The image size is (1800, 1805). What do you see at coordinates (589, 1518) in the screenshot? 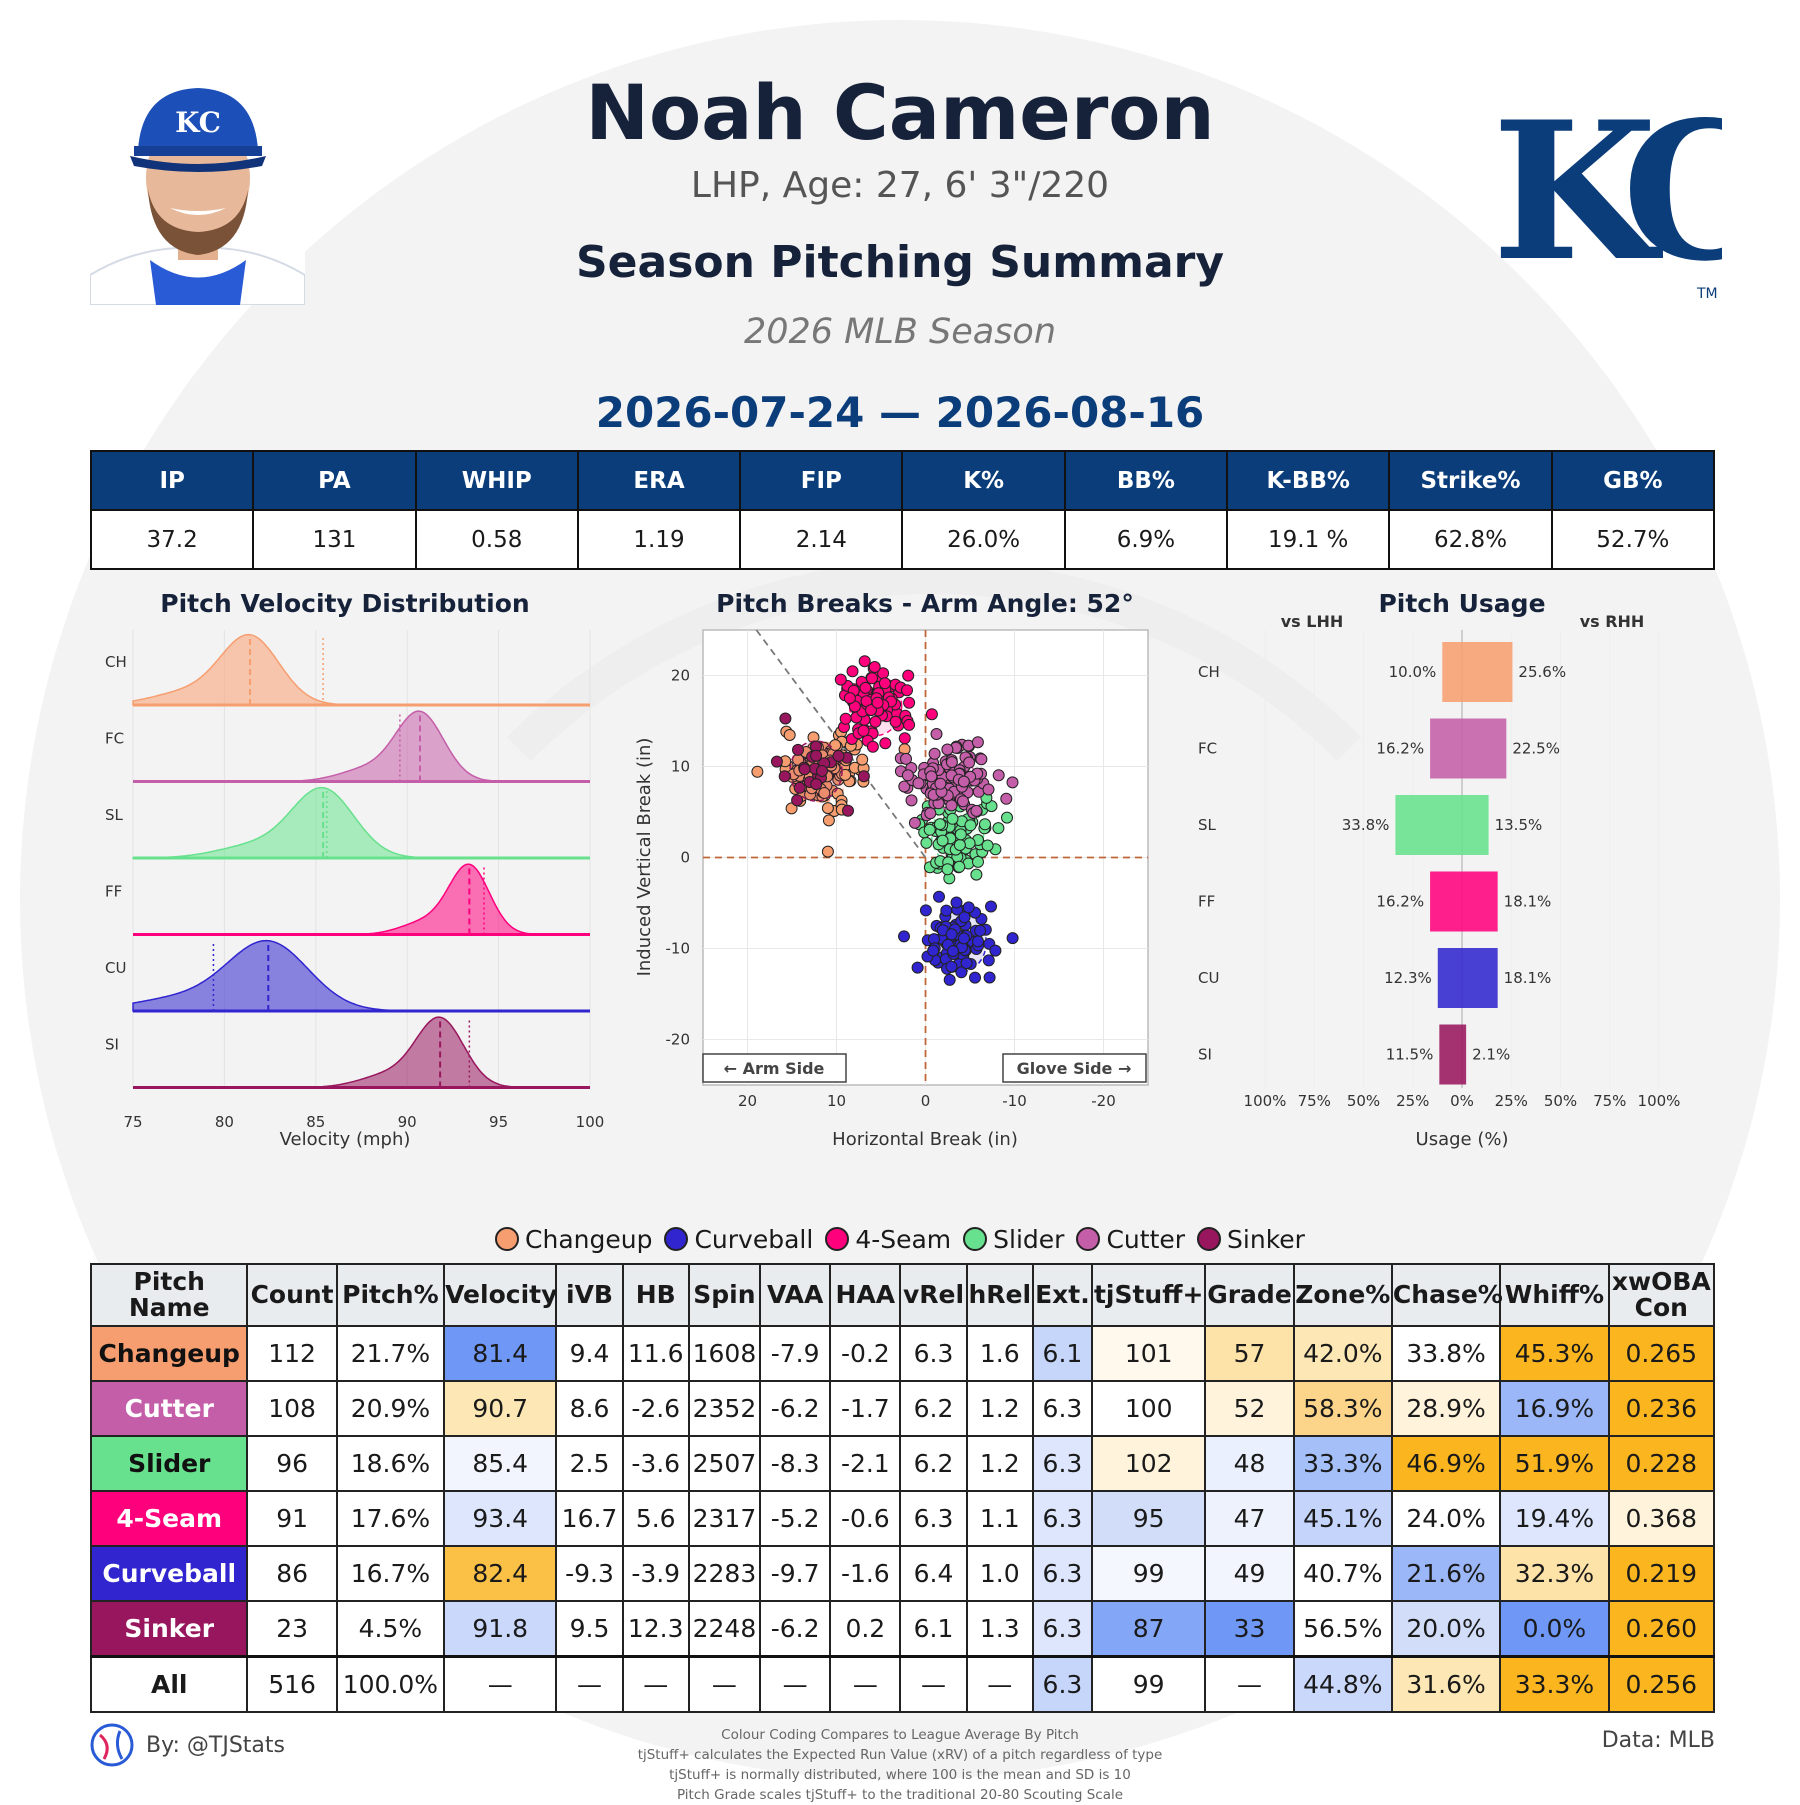
I see `pitch-metric-cell: 16.7` at bounding box center [589, 1518].